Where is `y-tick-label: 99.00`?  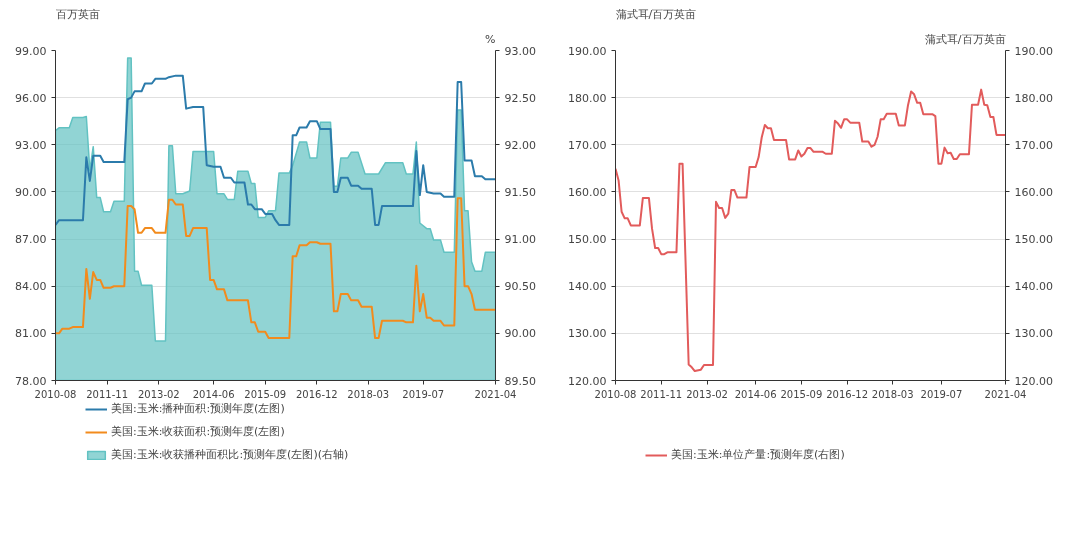
y-tick-label: 99.00 is located at coordinates (31, 51).